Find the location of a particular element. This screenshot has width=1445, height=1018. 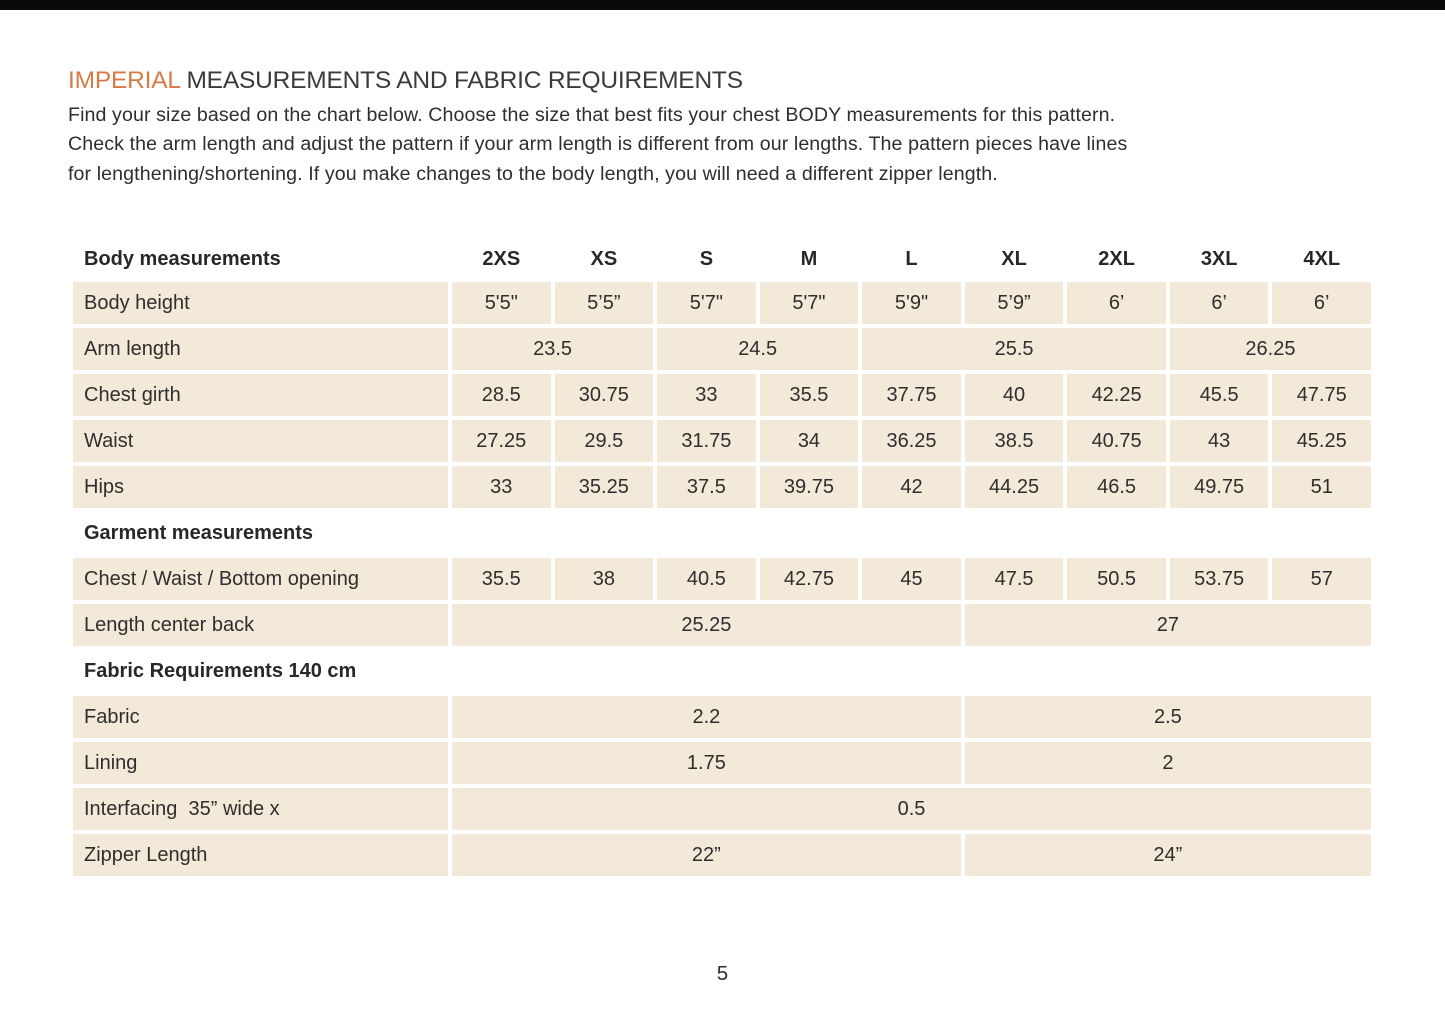

row-label-length-center-back: Length center back is located at coordinates (260, 625).